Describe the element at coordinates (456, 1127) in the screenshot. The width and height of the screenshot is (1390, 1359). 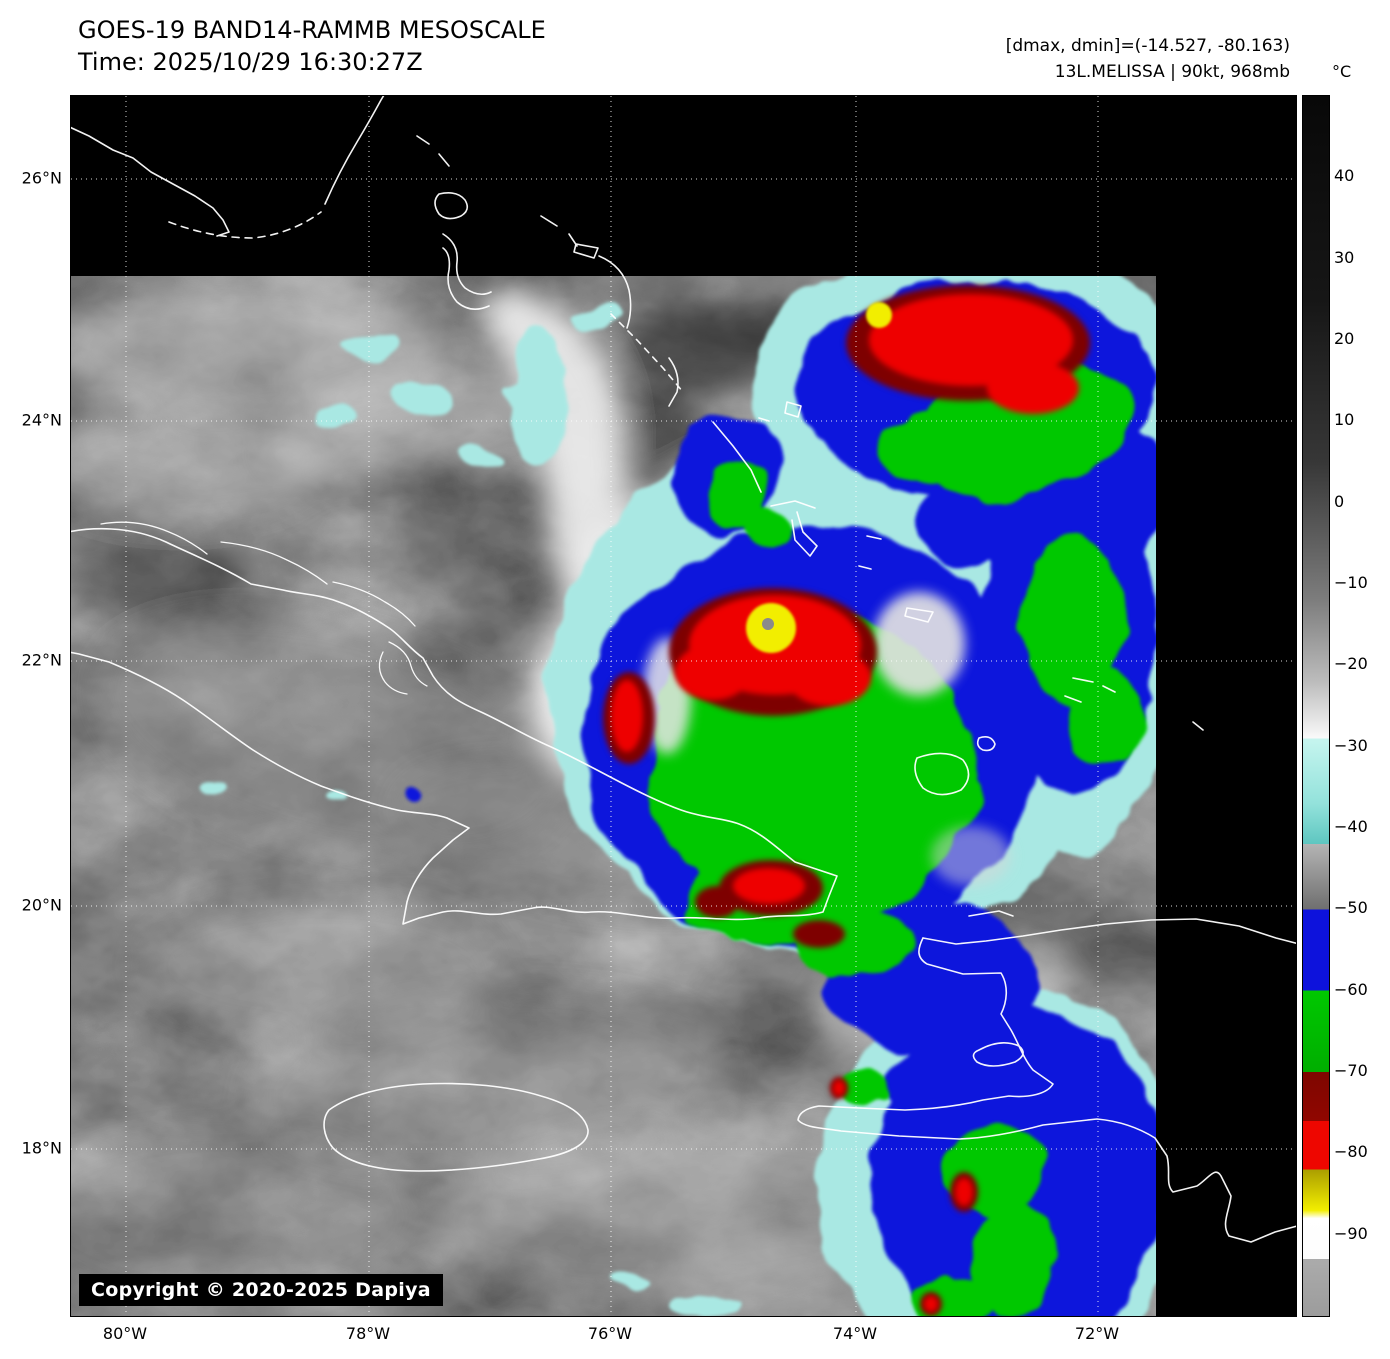
I see `coastline-jamaica` at that location.